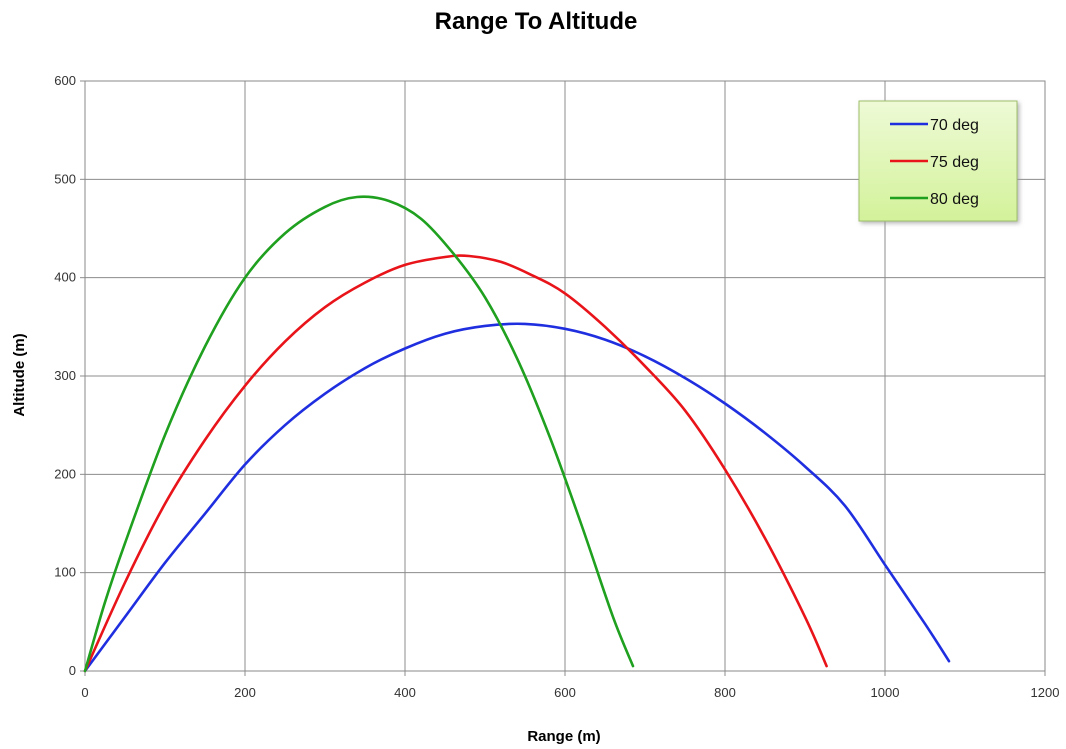 This screenshot has width=1066, height=749. What do you see at coordinates (65, 375) in the screenshot?
I see `y-tick-label: 300` at bounding box center [65, 375].